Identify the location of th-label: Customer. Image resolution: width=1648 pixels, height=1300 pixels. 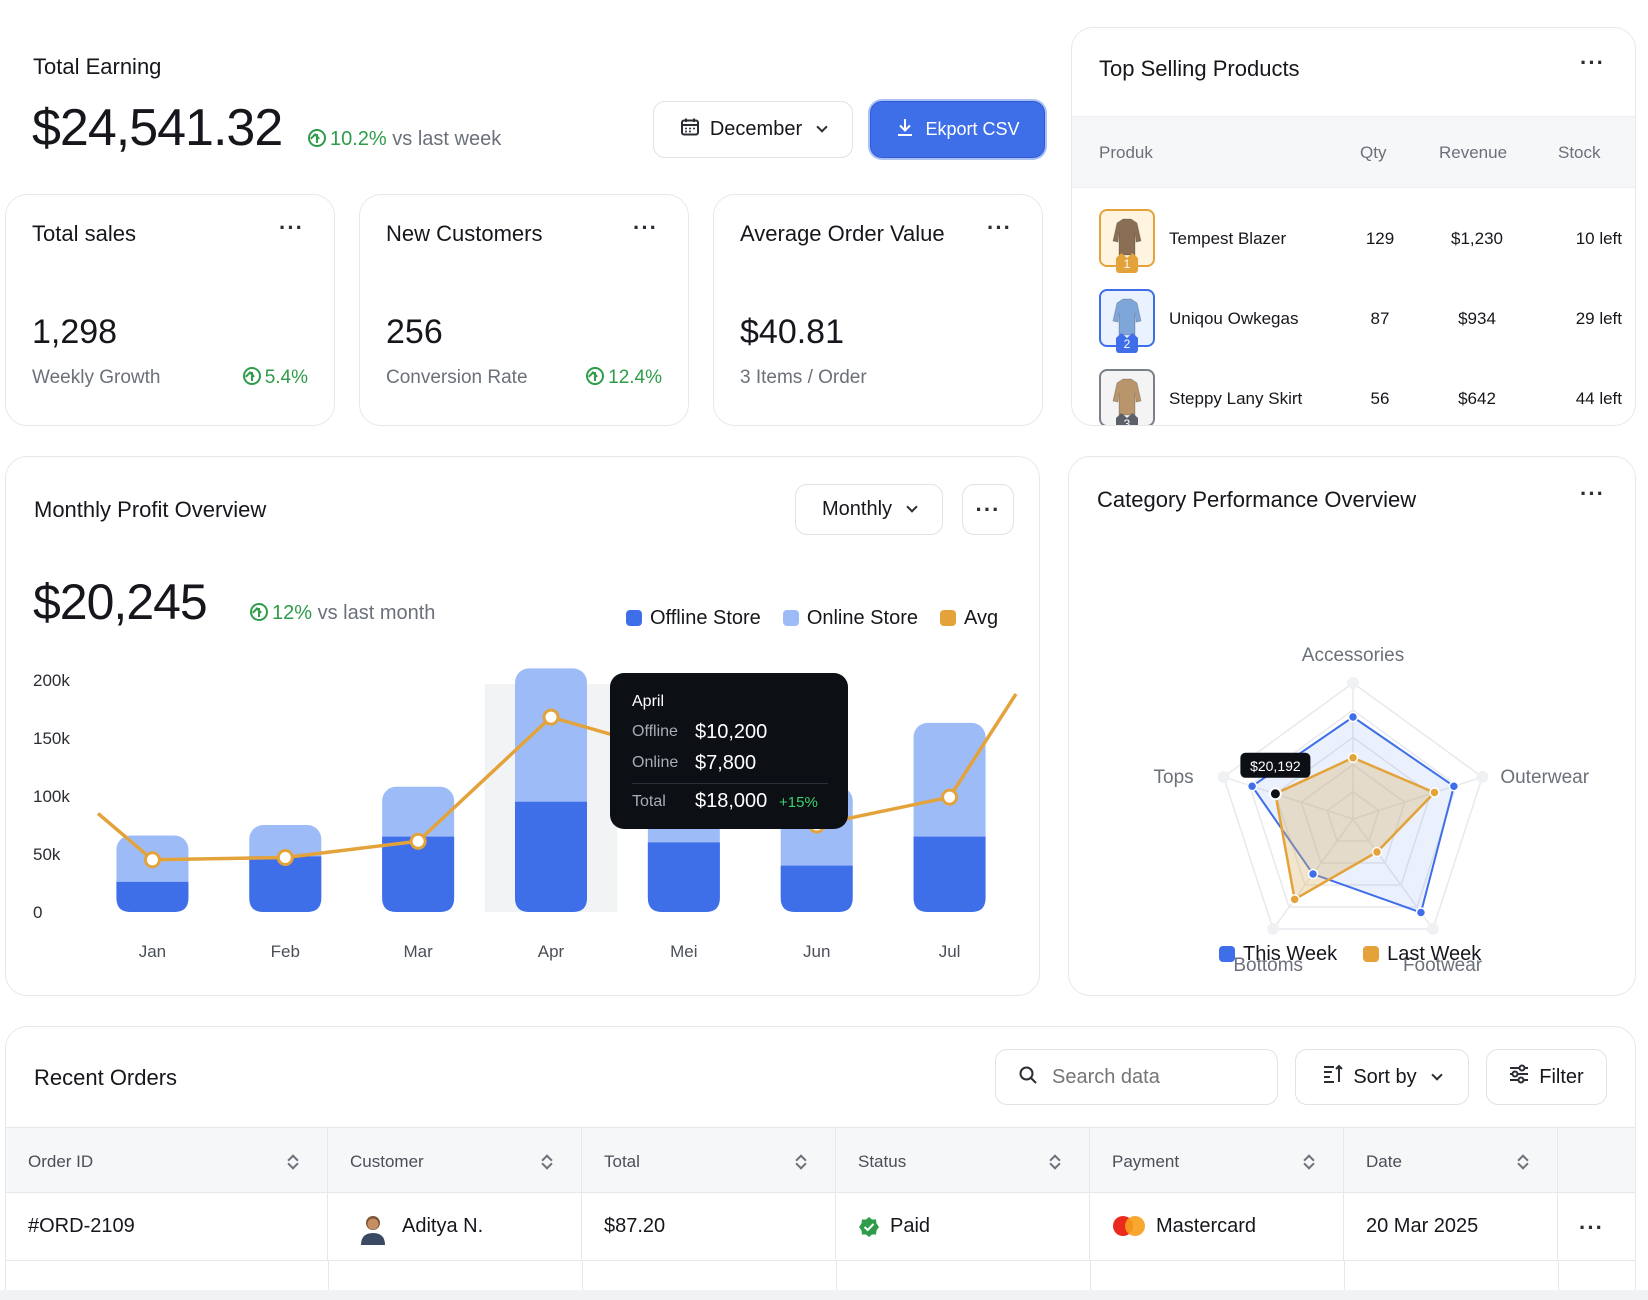
(387, 1161).